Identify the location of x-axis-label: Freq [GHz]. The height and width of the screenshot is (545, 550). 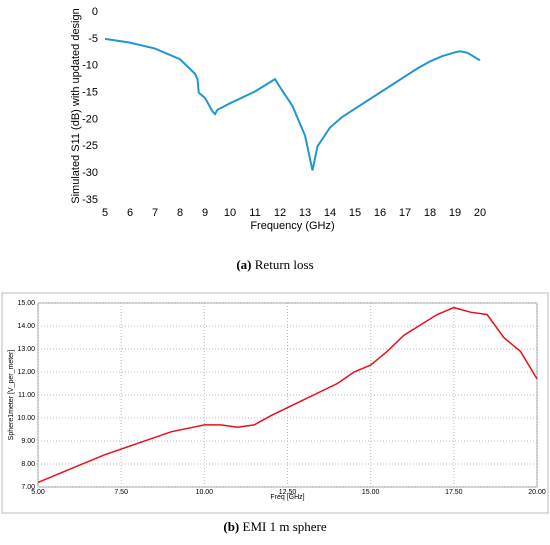
(287, 497).